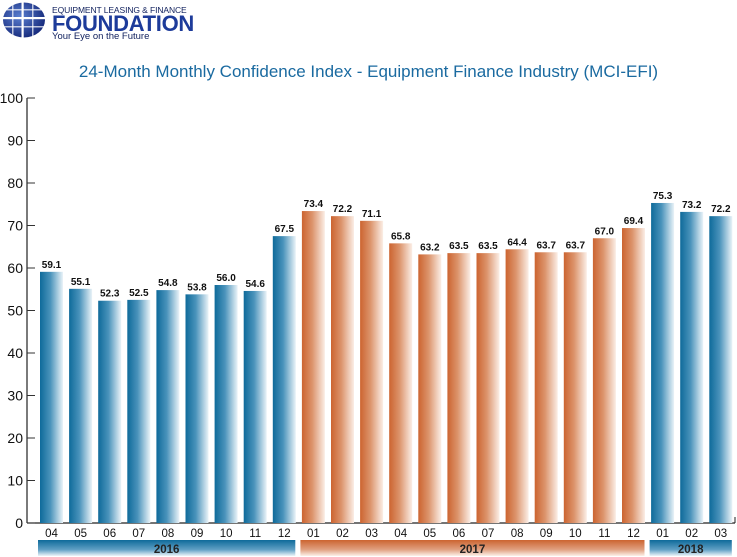 The width and height of the screenshot is (737, 557). Describe the element at coordinates (15, 183) in the screenshot. I see `y-tick-label: 80` at that location.